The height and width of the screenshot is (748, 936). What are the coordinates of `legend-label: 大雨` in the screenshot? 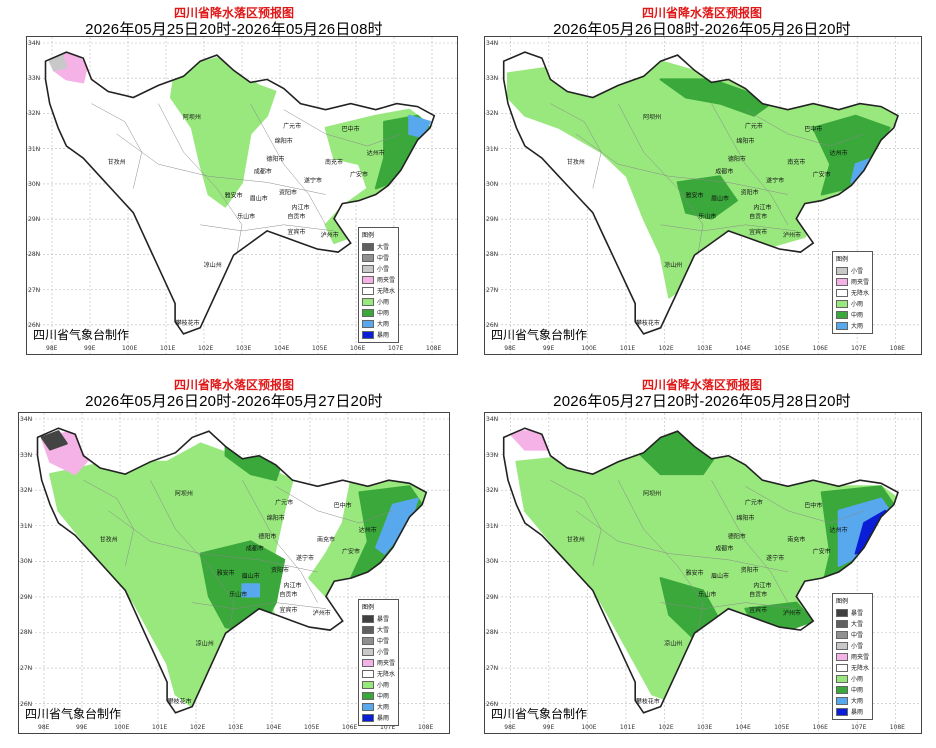 It's located at (382, 324).